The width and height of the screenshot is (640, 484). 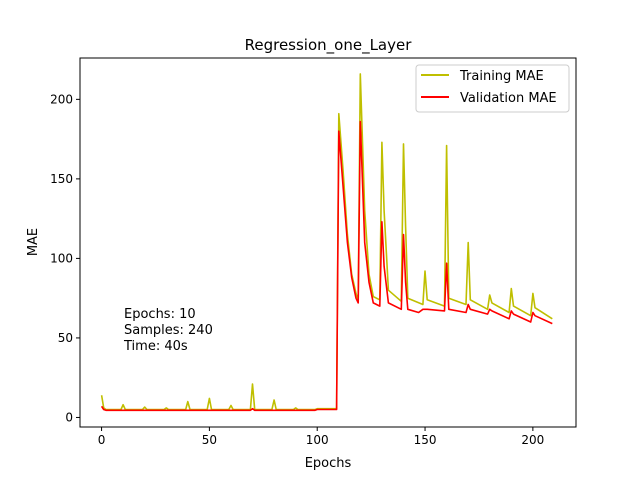 What do you see at coordinates (65, 338) in the screenshot?
I see `y-tick-label: 50` at bounding box center [65, 338].